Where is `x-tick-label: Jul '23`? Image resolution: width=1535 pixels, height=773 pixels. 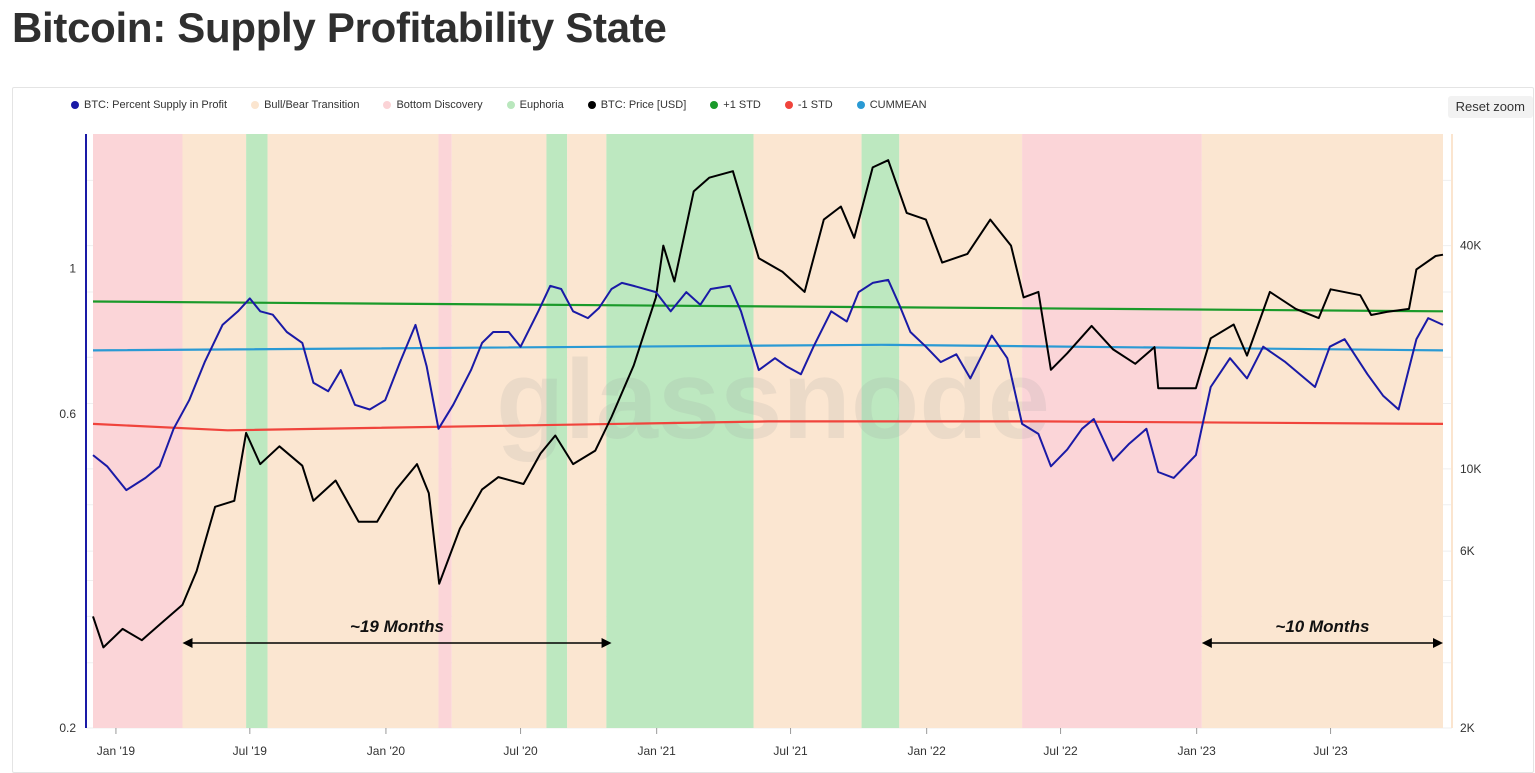 x-tick-label: Jul '23 is located at coordinates (1330, 751).